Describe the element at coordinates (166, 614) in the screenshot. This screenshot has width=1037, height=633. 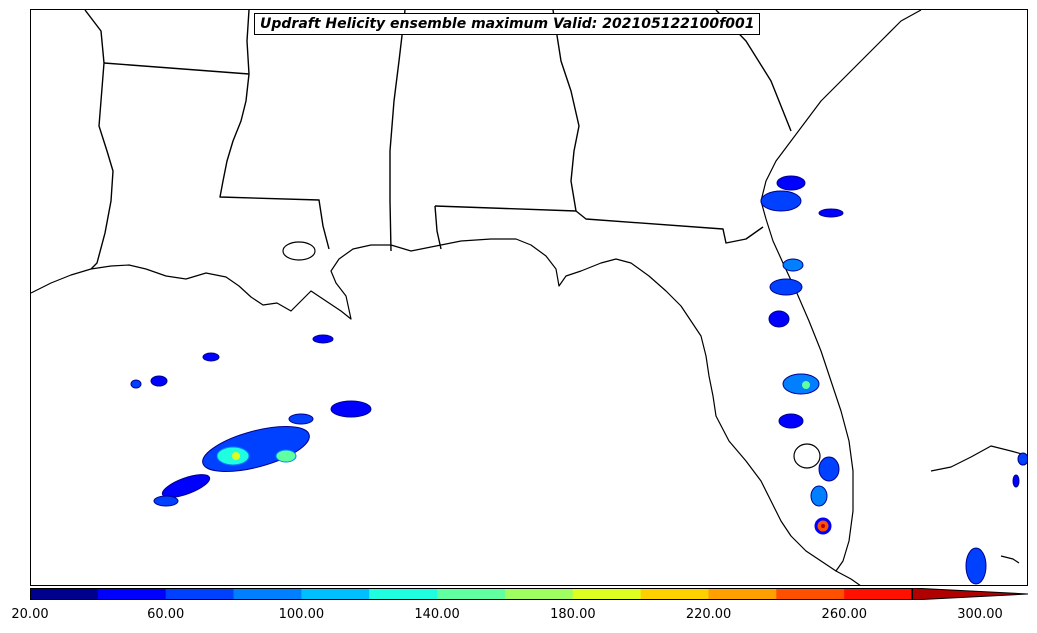
I see `colorbar-tick-label: 60.00` at that location.